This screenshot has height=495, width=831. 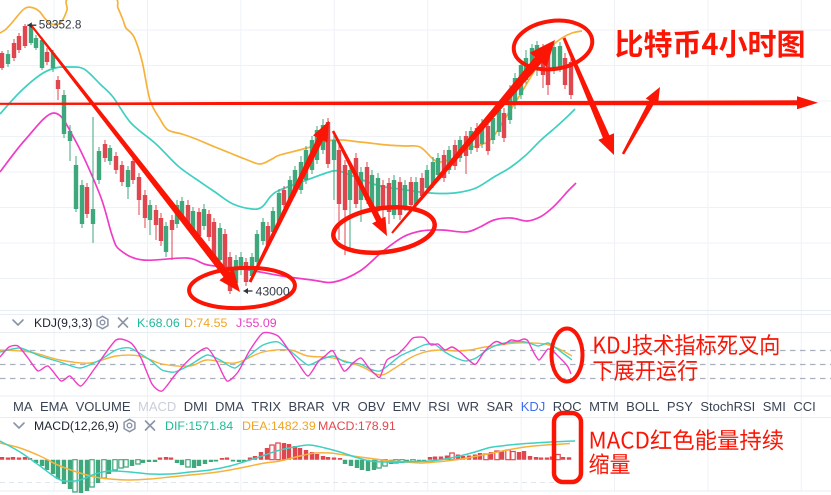 I want to click on svg-text: J:55.09, so click(x=256, y=323).